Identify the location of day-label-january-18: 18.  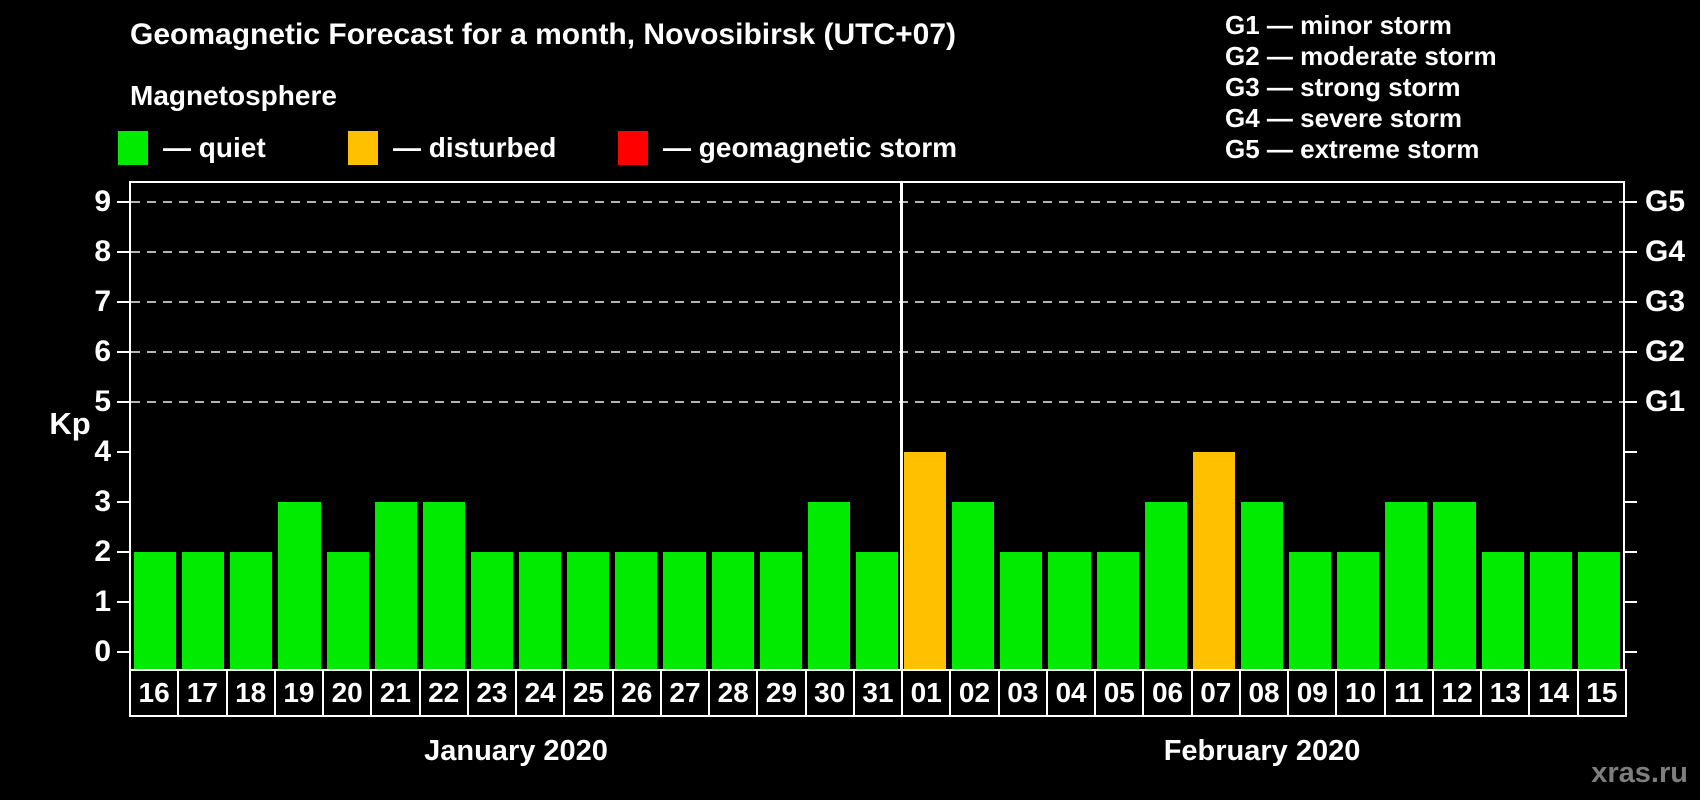
(250, 693).